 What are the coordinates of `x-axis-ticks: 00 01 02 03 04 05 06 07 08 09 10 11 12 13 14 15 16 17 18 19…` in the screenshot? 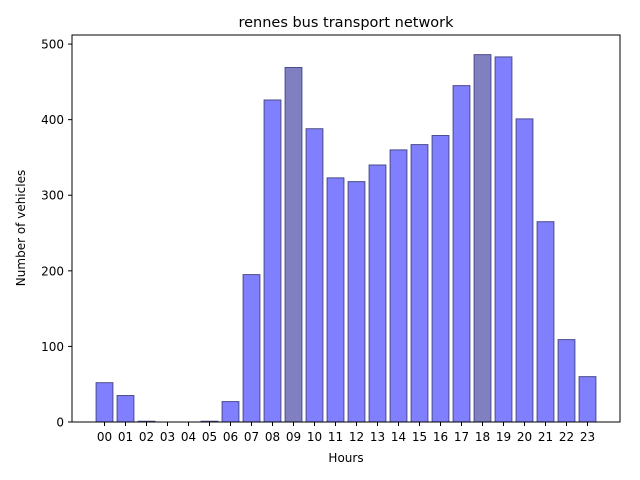 It's located at (346, 433).